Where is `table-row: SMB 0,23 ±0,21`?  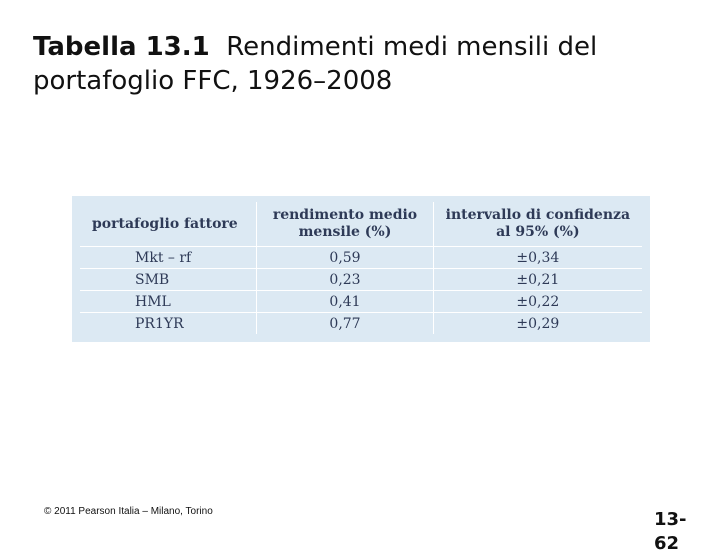
table-row: SMB 0,23 ±0,21 is located at coordinates (361, 279).